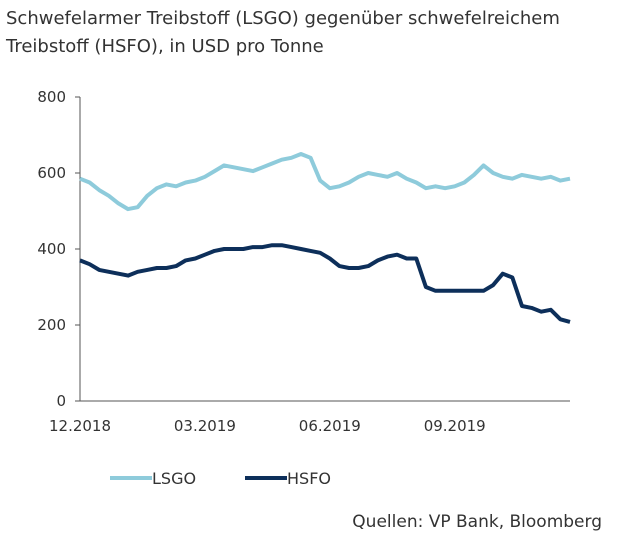 This screenshot has width=636, height=544. I want to click on source: Quellen: VP Bank, Bloomberg, so click(477, 522).